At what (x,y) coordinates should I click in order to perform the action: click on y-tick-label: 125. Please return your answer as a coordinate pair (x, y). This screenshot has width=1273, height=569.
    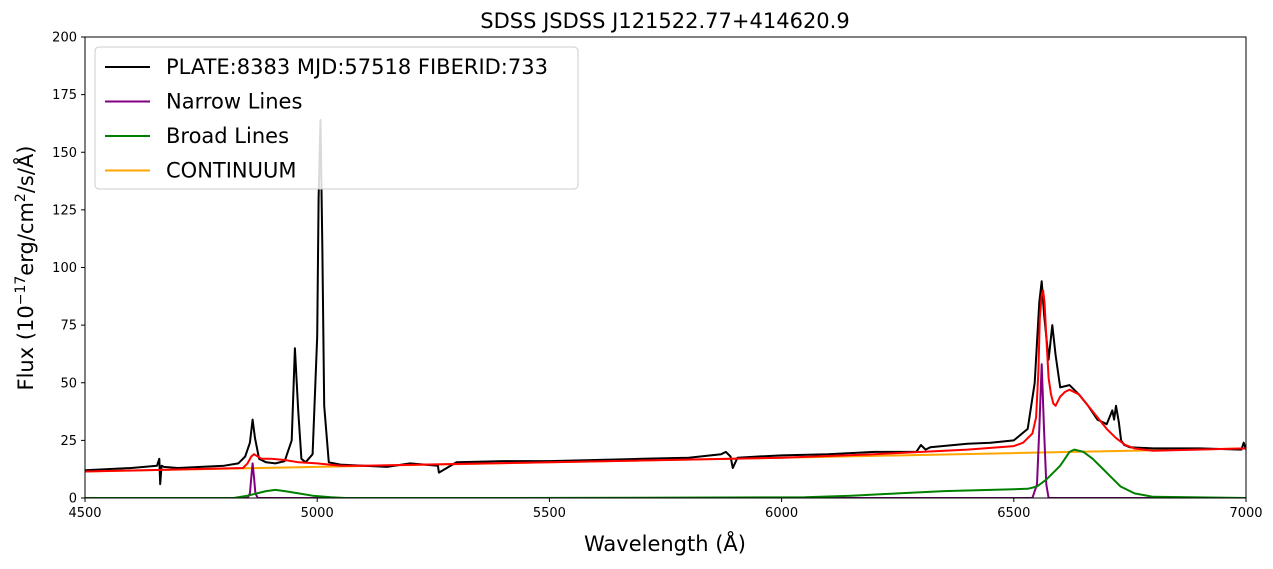
    Looking at the image, I should click on (64, 210).